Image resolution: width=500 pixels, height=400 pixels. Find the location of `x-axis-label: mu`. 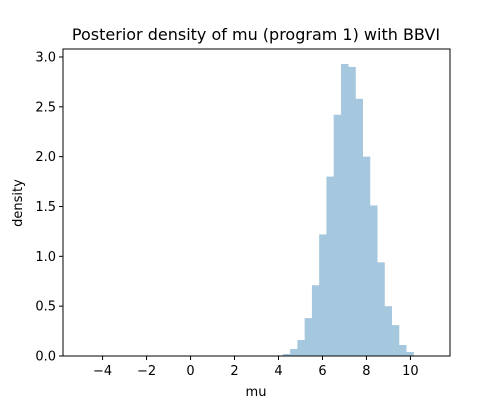

x-axis-label: mu is located at coordinates (256, 392).